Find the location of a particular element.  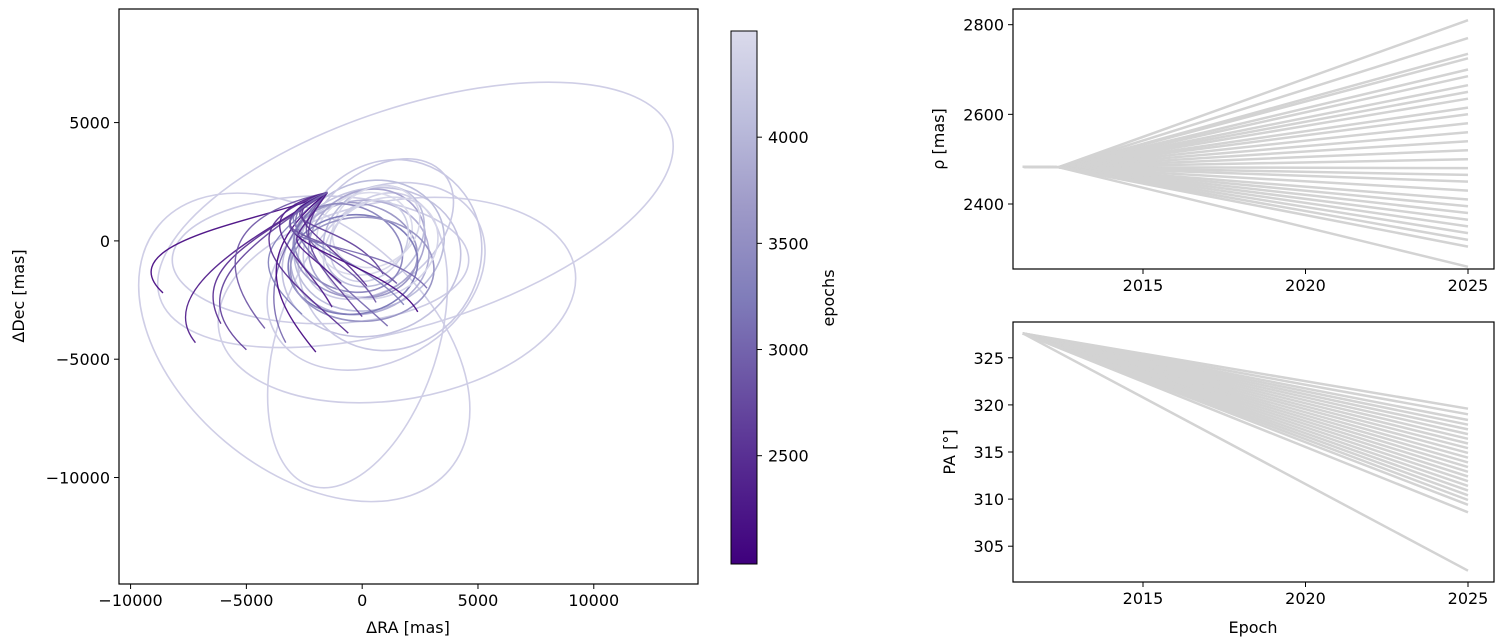

orbit-y-tick-label: 0 is located at coordinates (105, 241).